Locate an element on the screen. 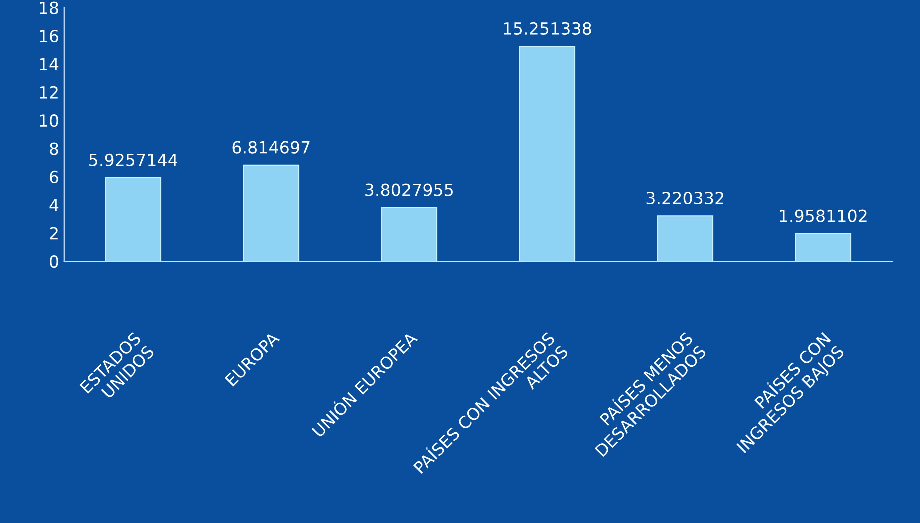 The width and height of the screenshot is (920, 523). y-tick-label: 2 is located at coordinates (54, 233).